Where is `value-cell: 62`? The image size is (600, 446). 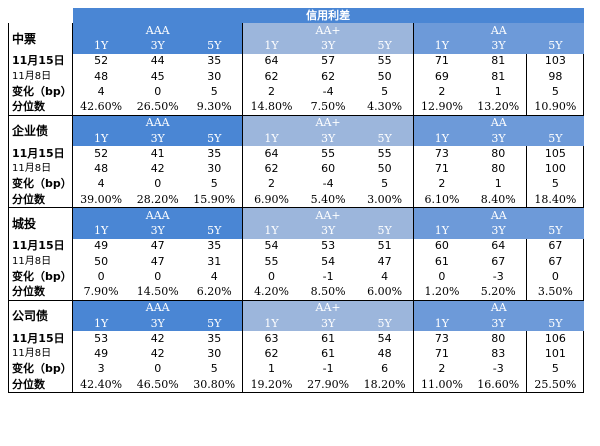 value-cell: 62 is located at coordinates (271, 354).